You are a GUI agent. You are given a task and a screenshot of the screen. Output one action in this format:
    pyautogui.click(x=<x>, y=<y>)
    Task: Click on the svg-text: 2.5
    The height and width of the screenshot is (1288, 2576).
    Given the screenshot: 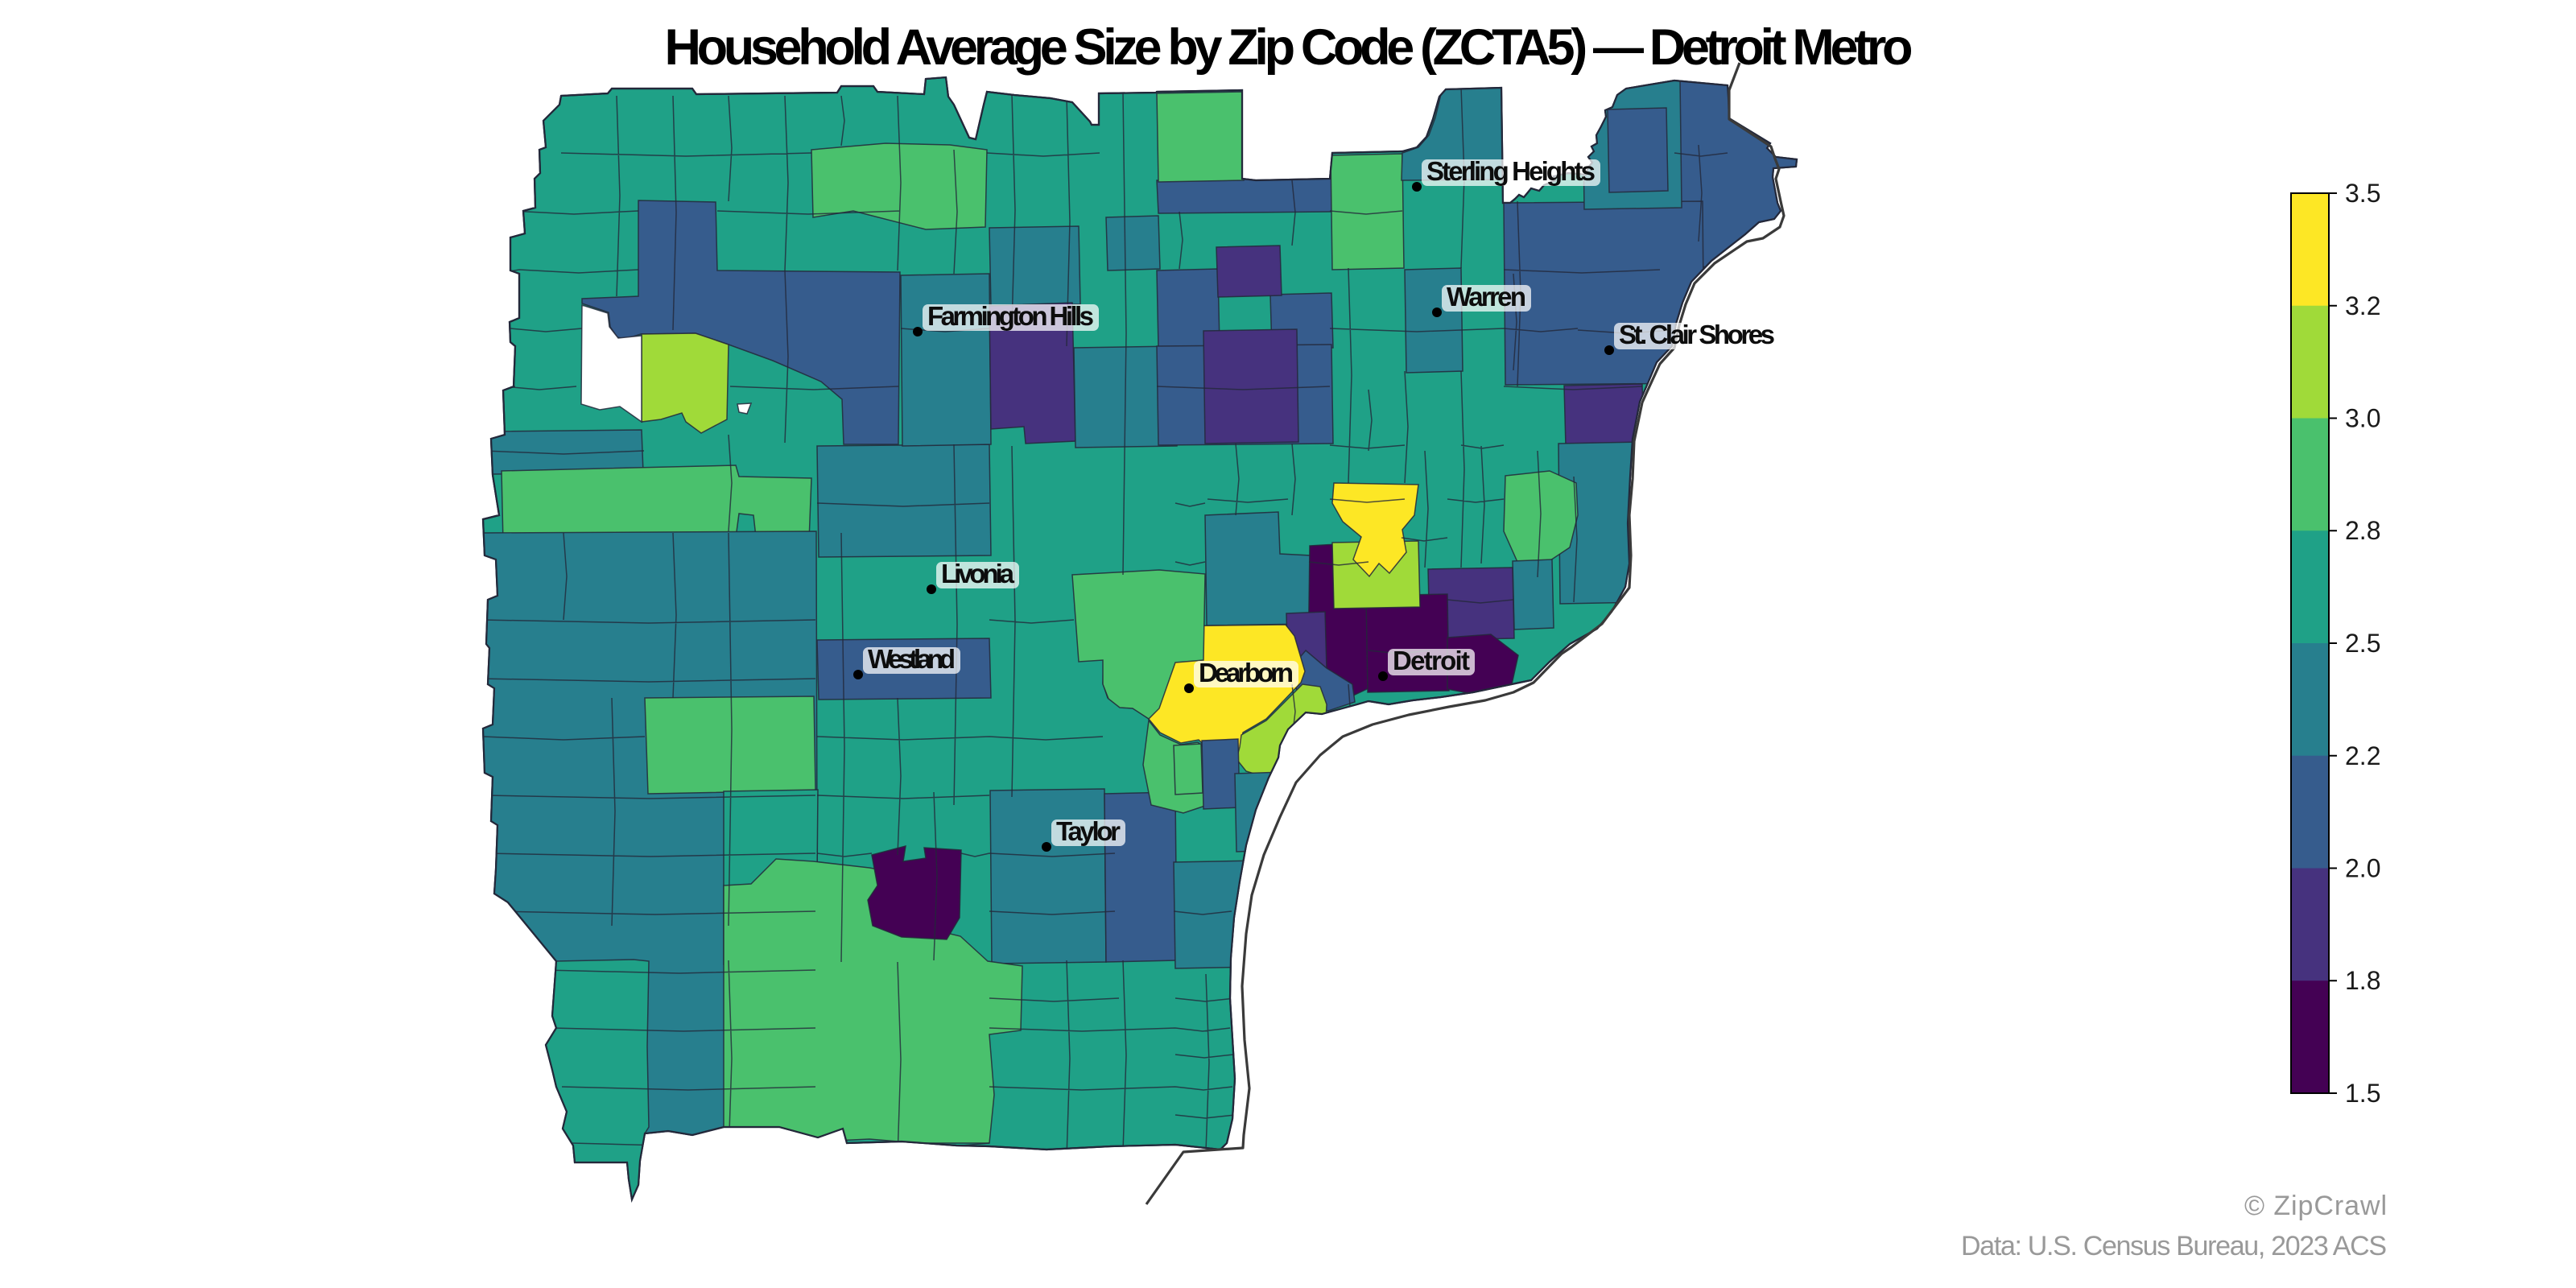 What is the action you would take?
    pyautogui.click(x=2362, y=643)
    